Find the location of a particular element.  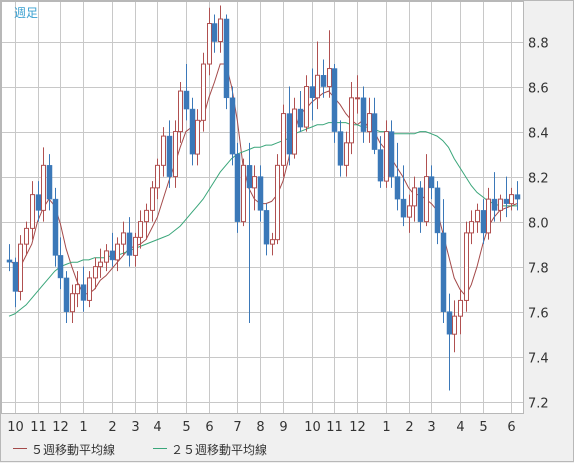

x-tick-label: 7 is located at coordinates (237, 427).